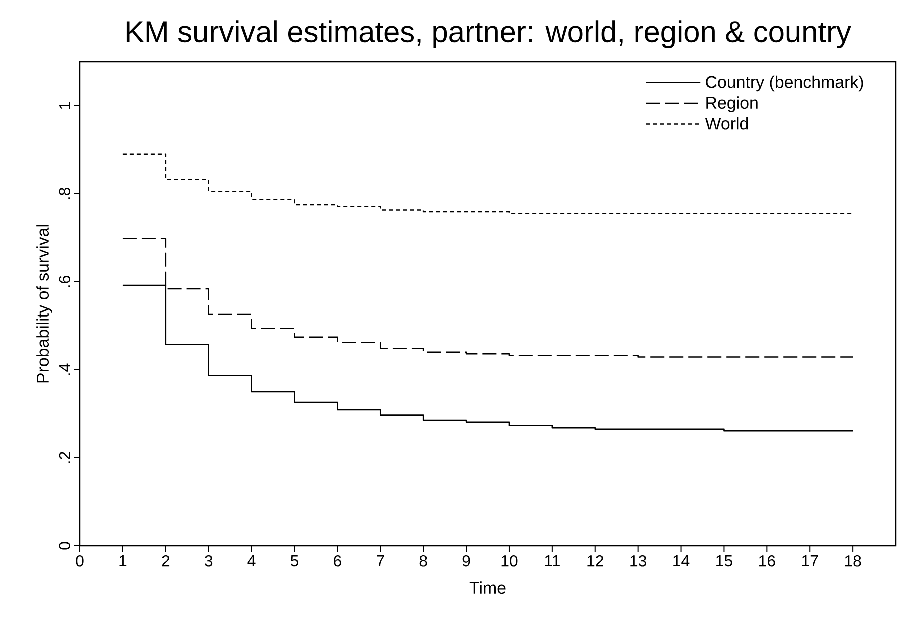  I want to click on y-tick-label: .6, so click(64, 282).